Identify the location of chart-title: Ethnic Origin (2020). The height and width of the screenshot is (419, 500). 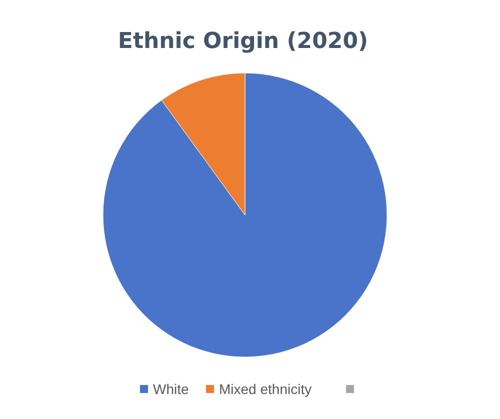
(243, 41).